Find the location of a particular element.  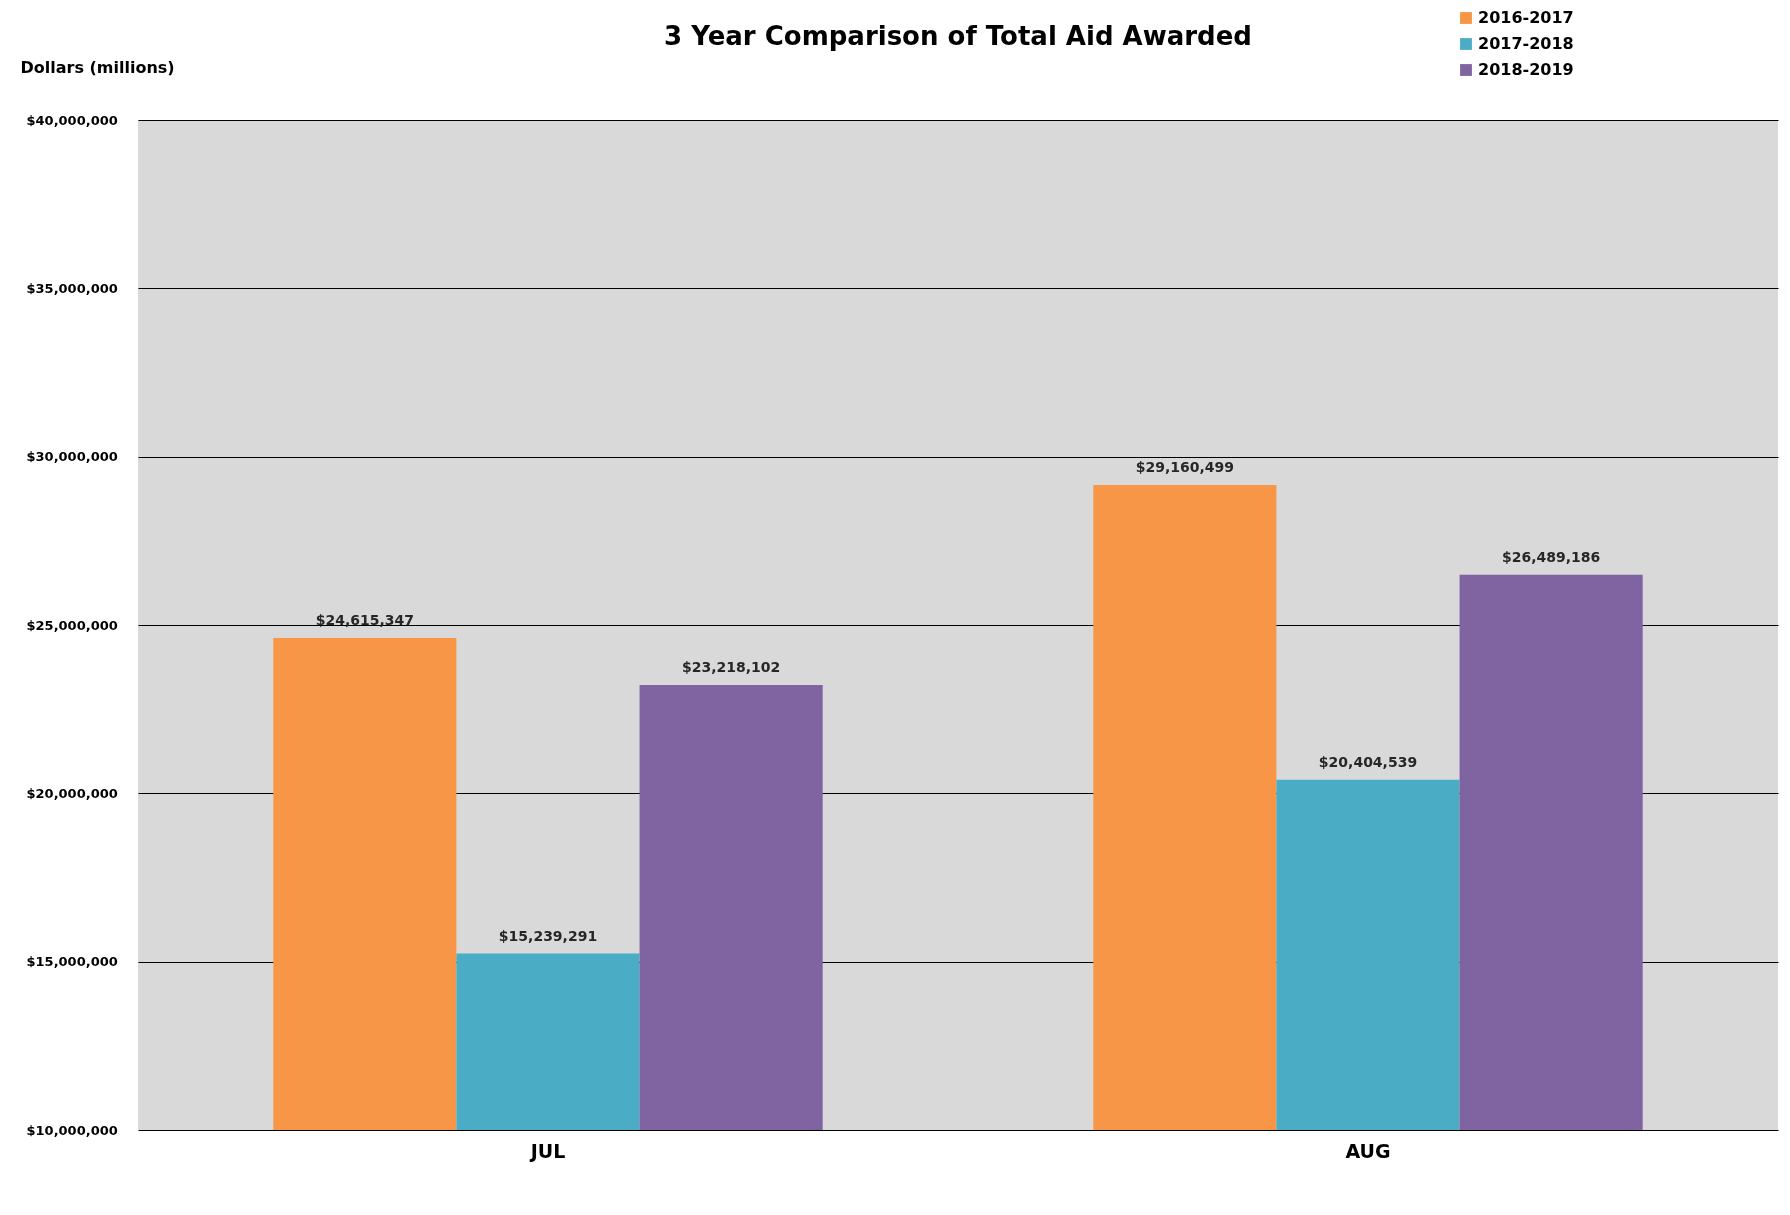

legend-label: 2018-2019 is located at coordinates (1526, 69).